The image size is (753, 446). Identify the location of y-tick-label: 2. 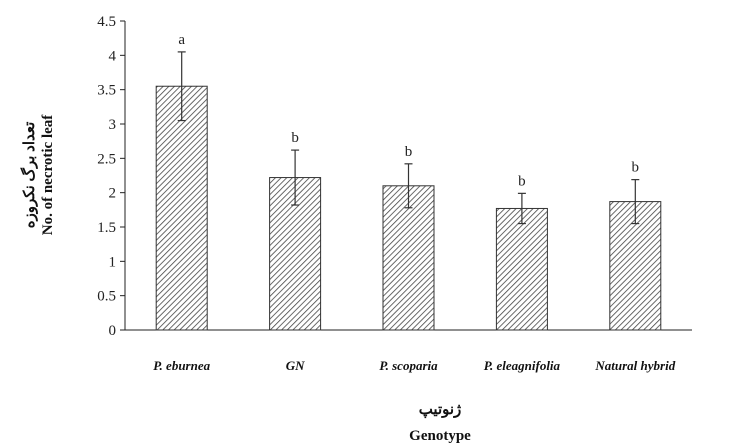
(113, 194).